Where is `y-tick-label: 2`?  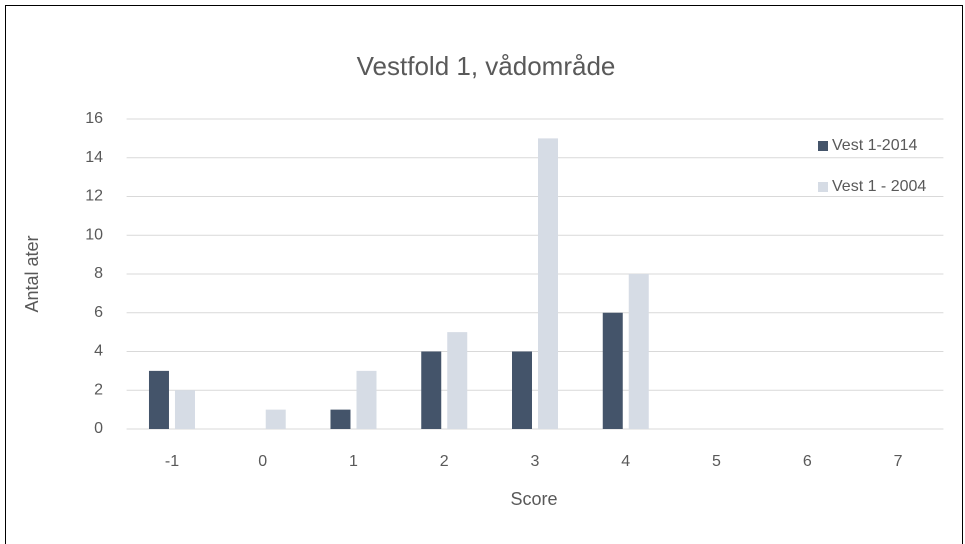
y-tick-label: 2 is located at coordinates (98, 389).